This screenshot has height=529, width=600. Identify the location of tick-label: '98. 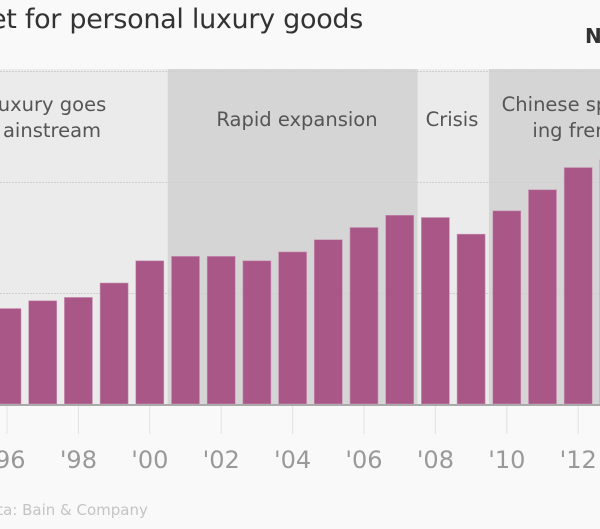
(78, 460).